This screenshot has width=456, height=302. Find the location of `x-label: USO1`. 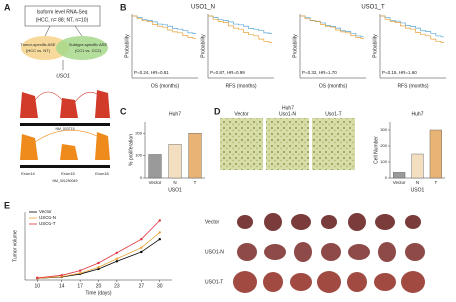

x-label: USO1 is located at coordinates (418, 190).